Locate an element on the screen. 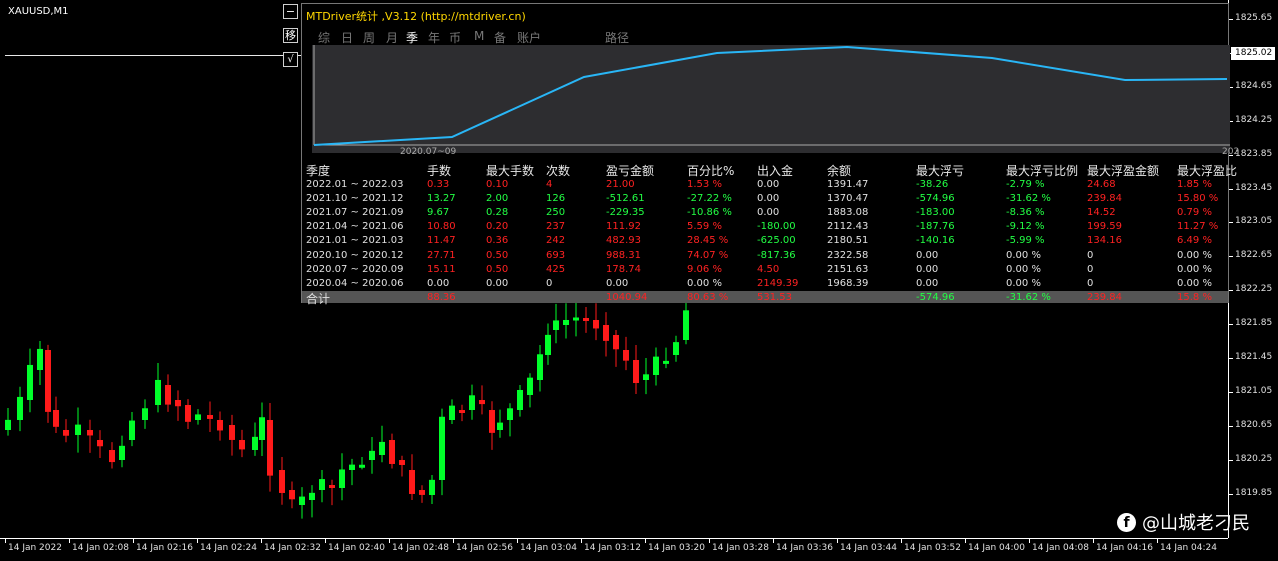  time-label: 14 Jan 03:12 is located at coordinates (612, 548).